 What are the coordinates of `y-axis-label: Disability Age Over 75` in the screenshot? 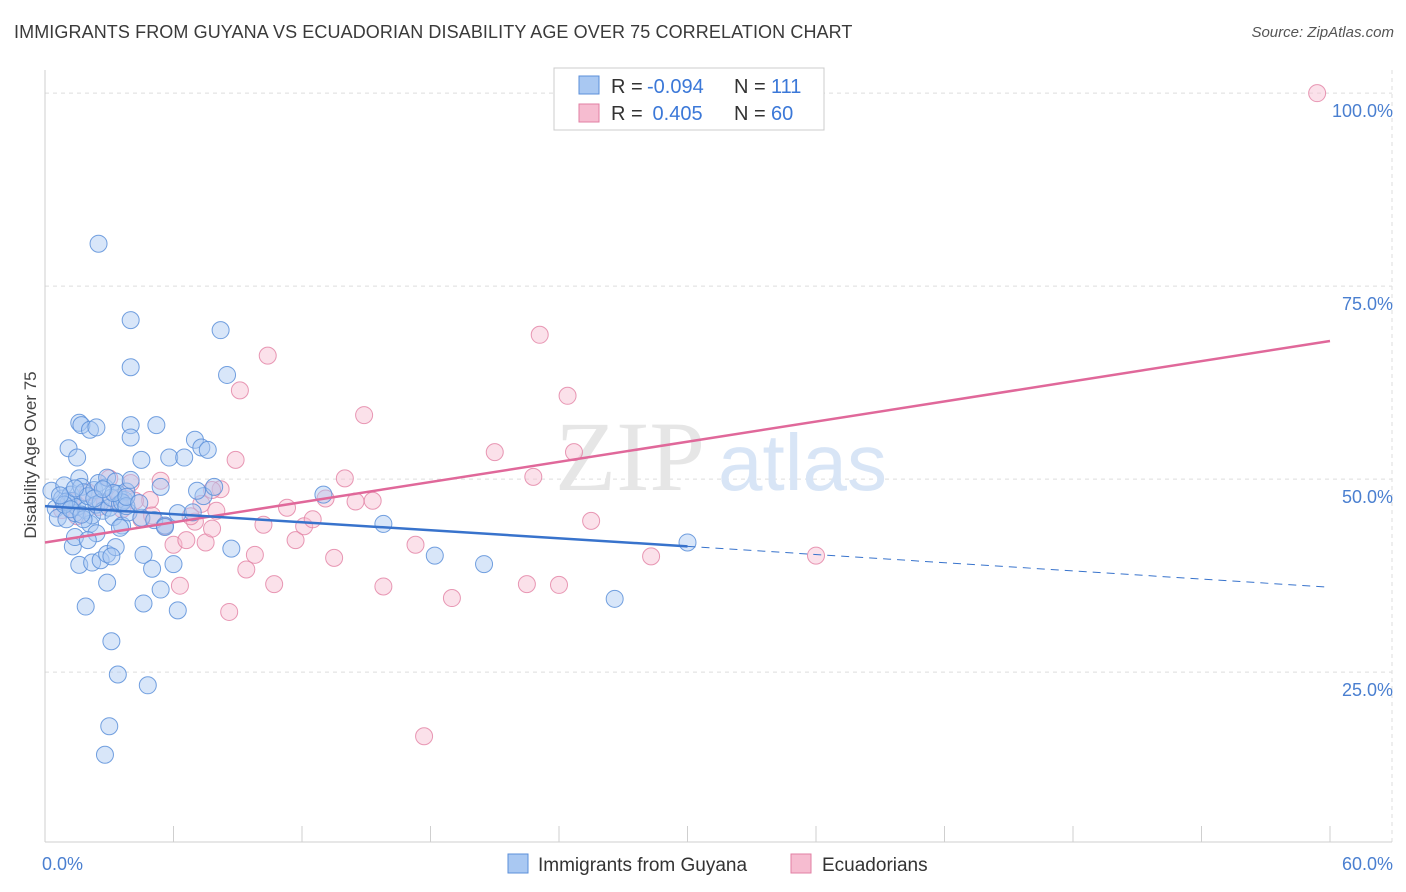 It's located at (30, 454).